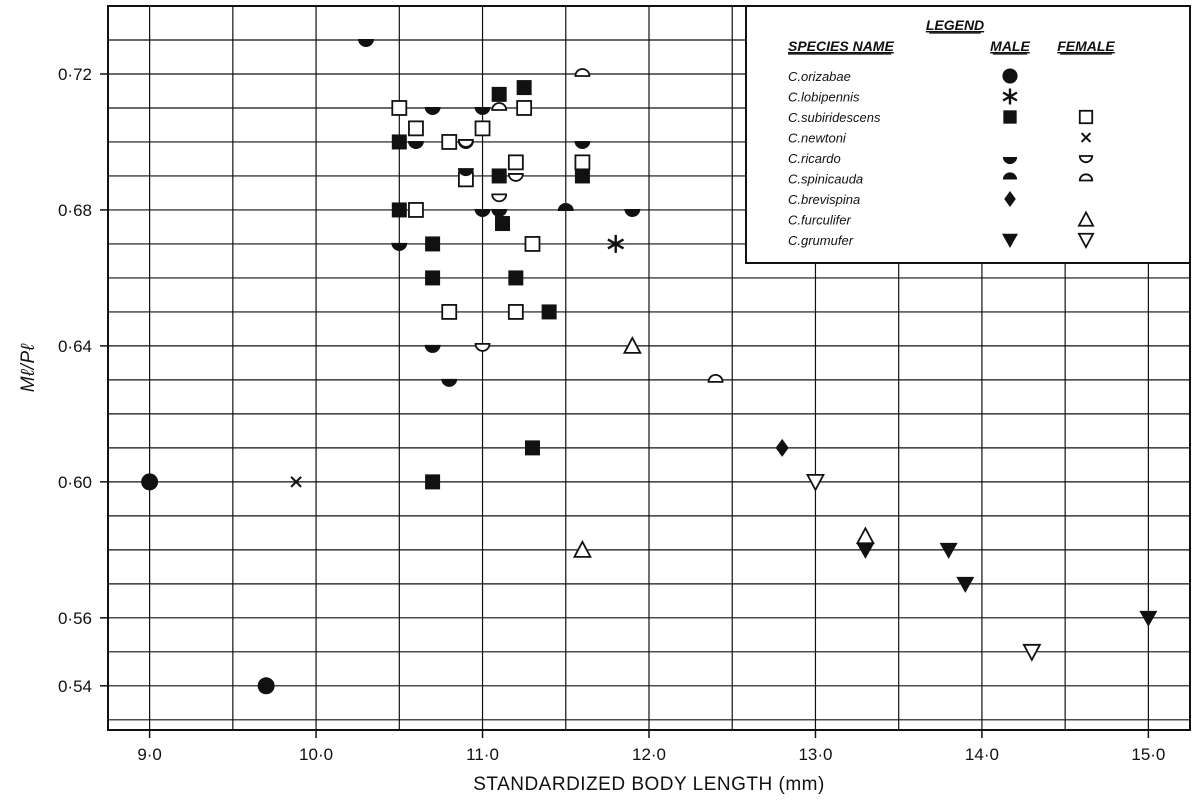  What do you see at coordinates (649, 784) in the screenshot?
I see `x-axis-title: STANDARDIZED BODY LENGTH (mm)` at bounding box center [649, 784].